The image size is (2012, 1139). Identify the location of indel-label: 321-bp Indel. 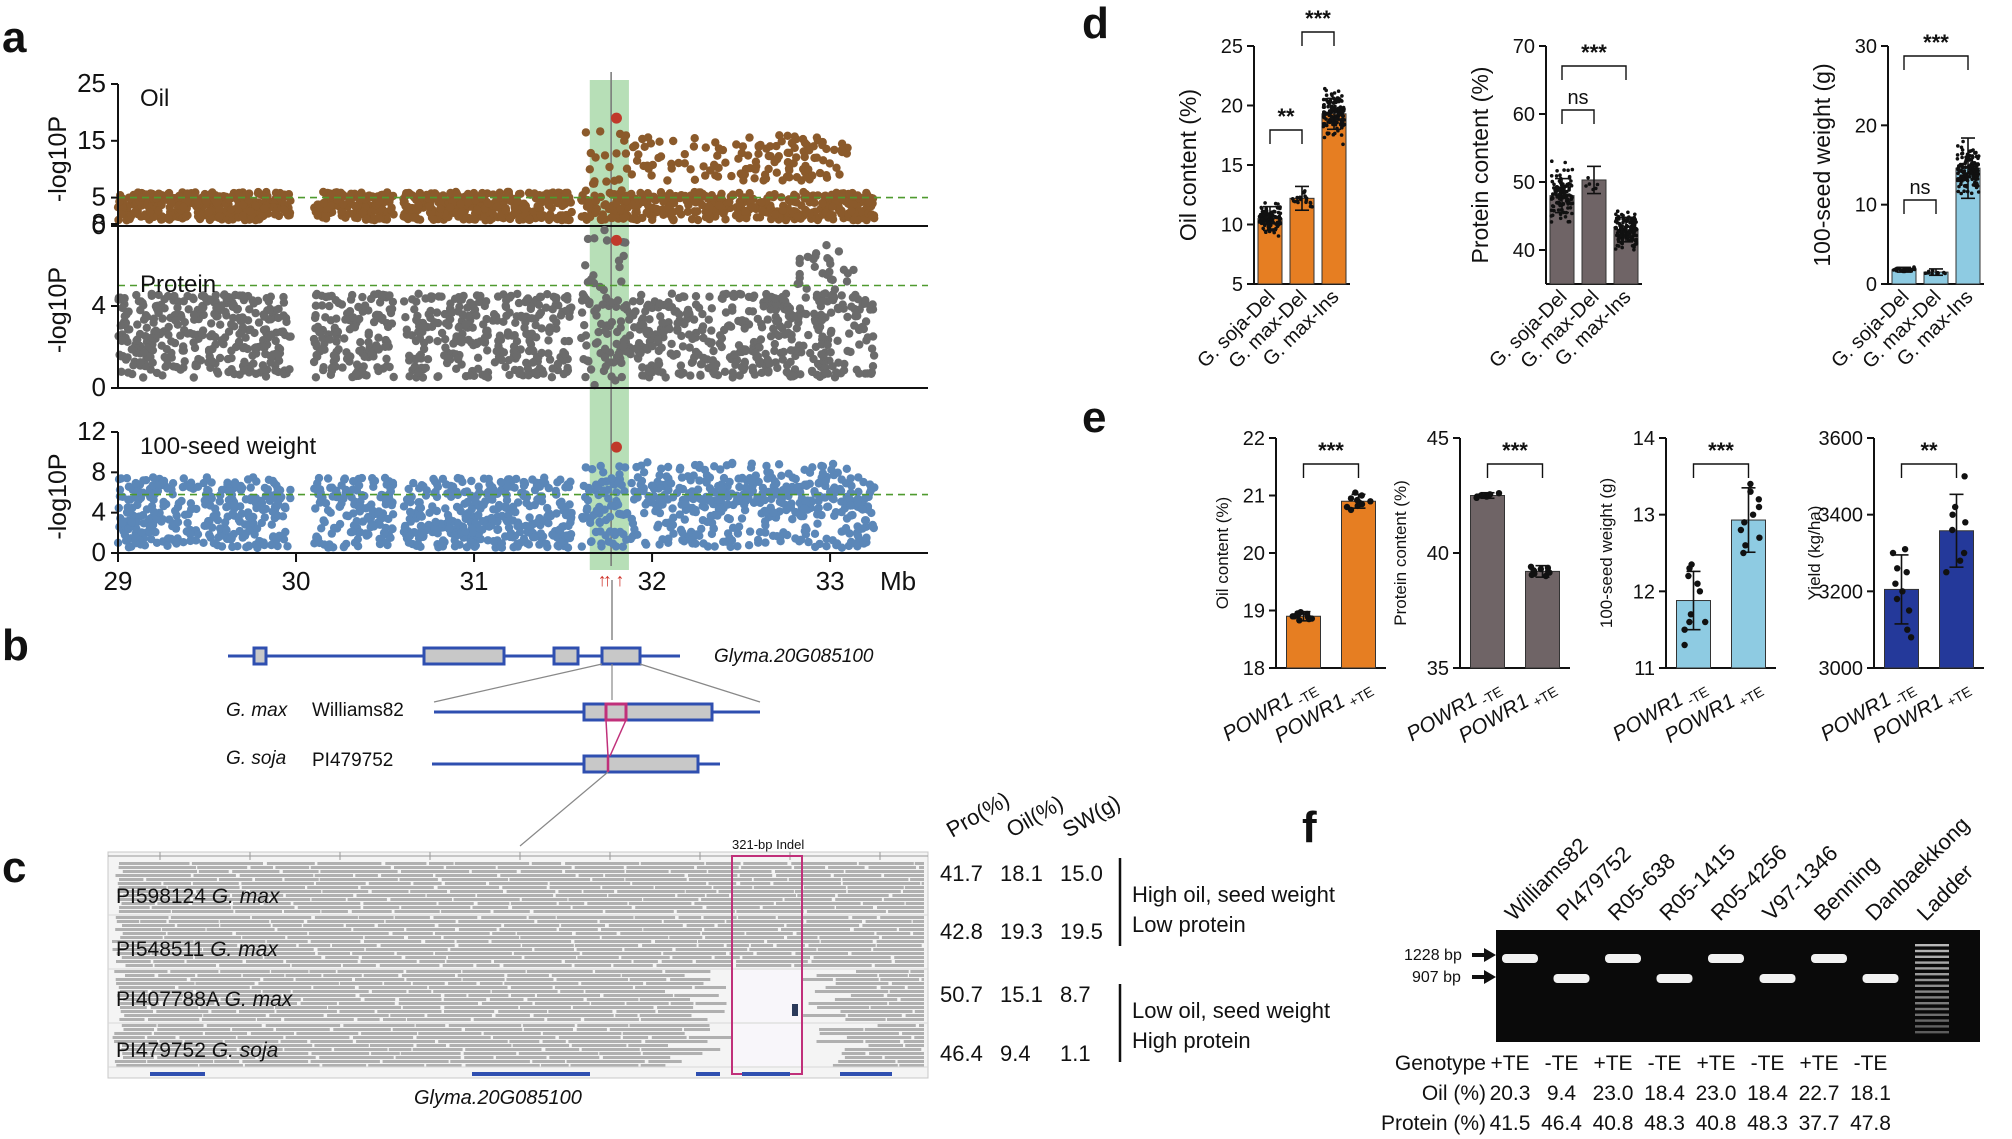
(768, 844).